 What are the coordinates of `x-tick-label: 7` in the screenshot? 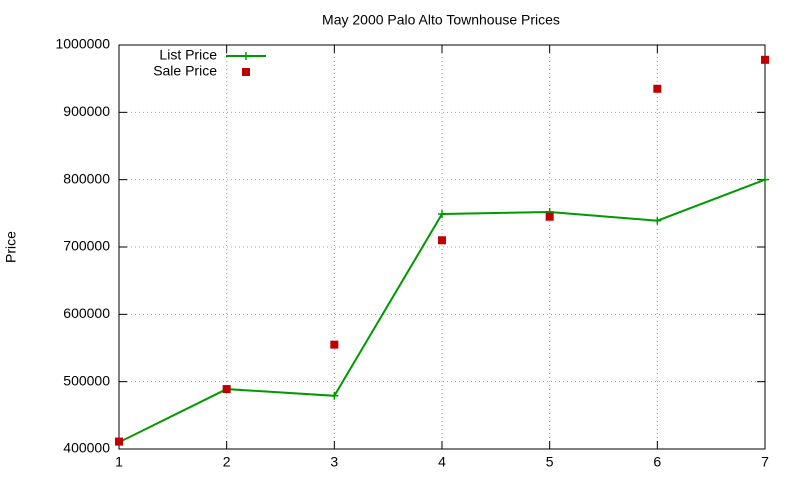 It's located at (765, 462).